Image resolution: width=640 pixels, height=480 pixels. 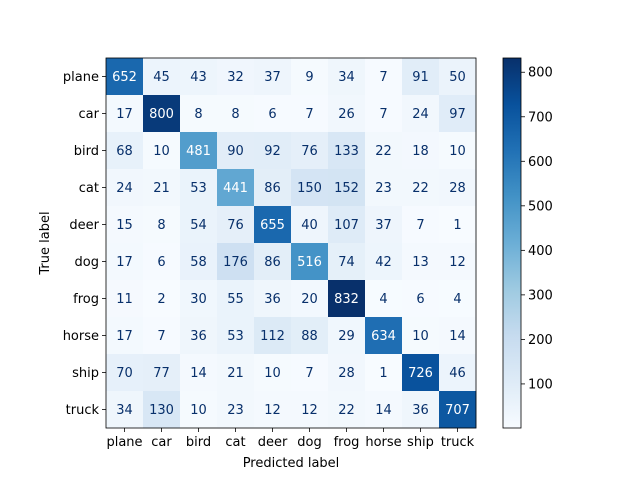 I want to click on cell-value-label: 8, so click(x=198, y=114).